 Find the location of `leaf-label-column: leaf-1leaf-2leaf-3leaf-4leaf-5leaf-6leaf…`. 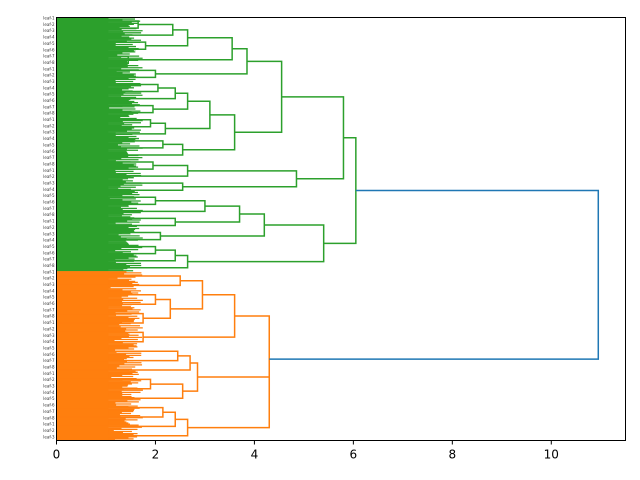

leaf-label-column: leaf-1leaf-2leaf-3leaf-4leaf-5leaf-6leaf… is located at coordinates (49, 228).